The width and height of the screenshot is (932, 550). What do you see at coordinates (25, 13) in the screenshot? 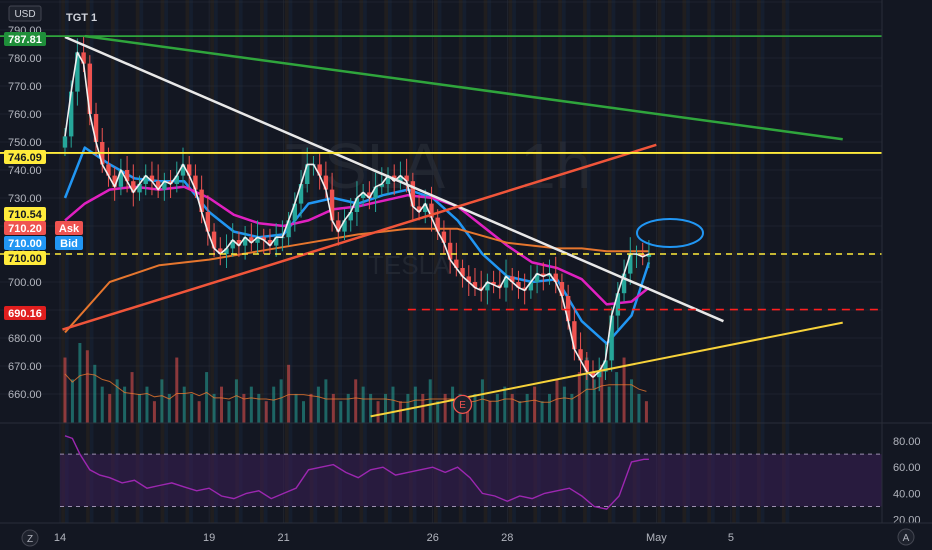
I see `currency-box` at bounding box center [25, 13].